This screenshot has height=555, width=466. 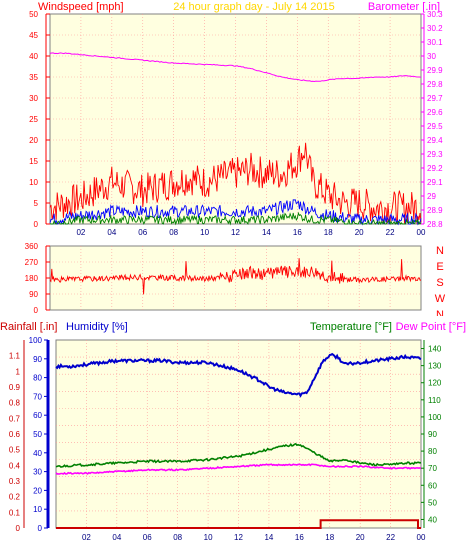 I want to click on rain-tick-label: 1.1, so click(x=15, y=356).